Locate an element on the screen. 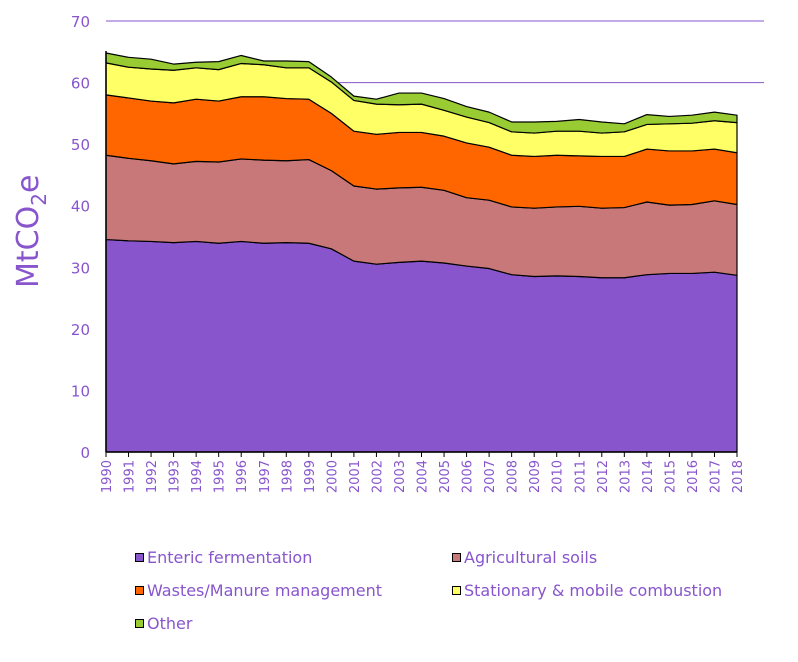  x-tick-label: 2004 is located at coordinates (423, 476).